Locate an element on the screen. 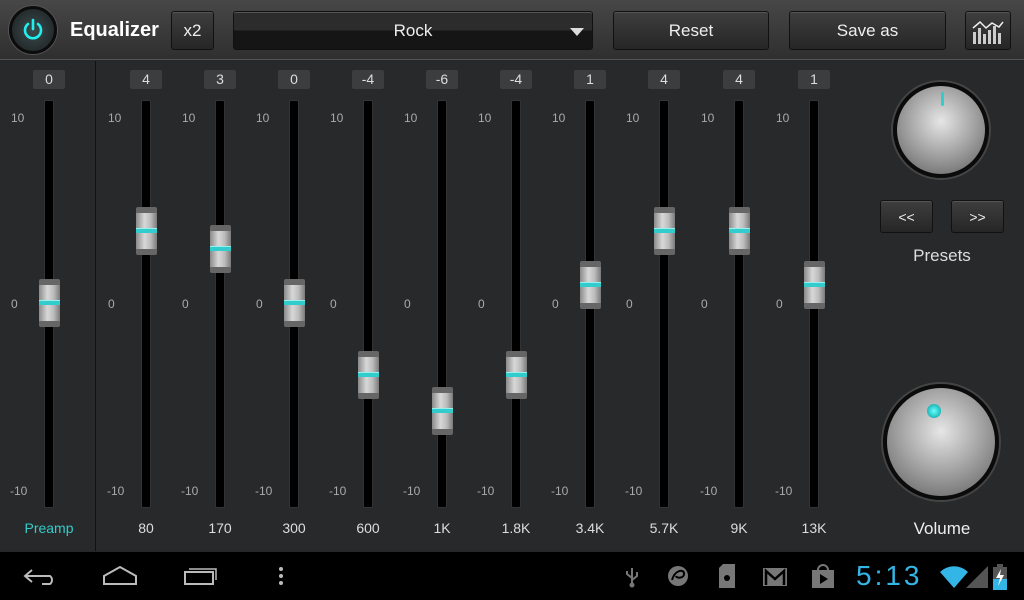 The image size is (1024, 600). band-170-value: 3 is located at coordinates (220, 79).